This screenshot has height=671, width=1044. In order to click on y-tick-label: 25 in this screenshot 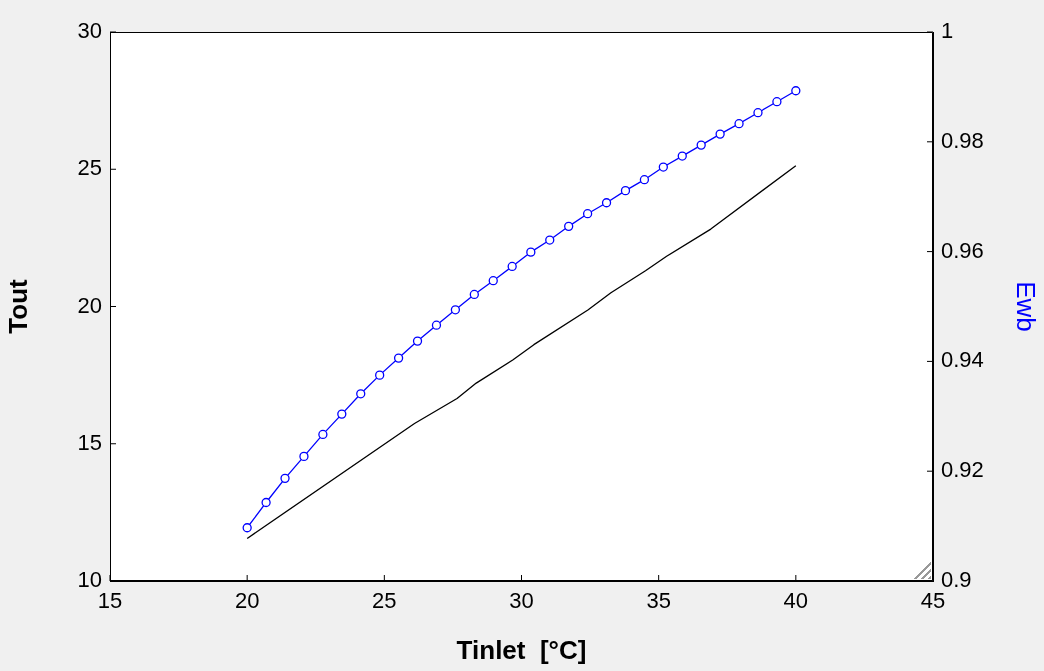, I will do `click(89, 168)`.